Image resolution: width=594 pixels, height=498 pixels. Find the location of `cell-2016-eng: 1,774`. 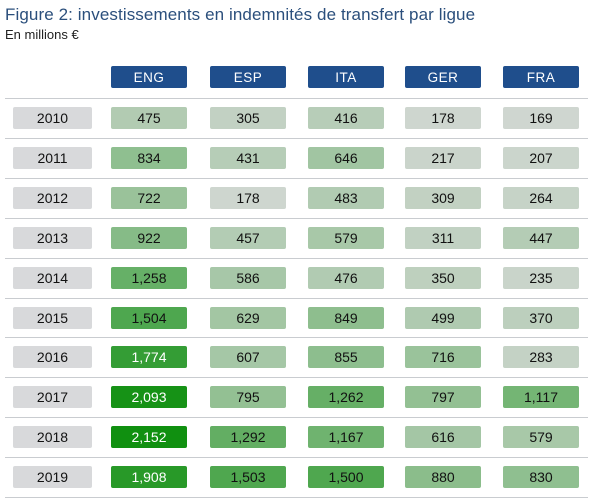

cell-2016-eng: 1,774 is located at coordinates (149, 357).